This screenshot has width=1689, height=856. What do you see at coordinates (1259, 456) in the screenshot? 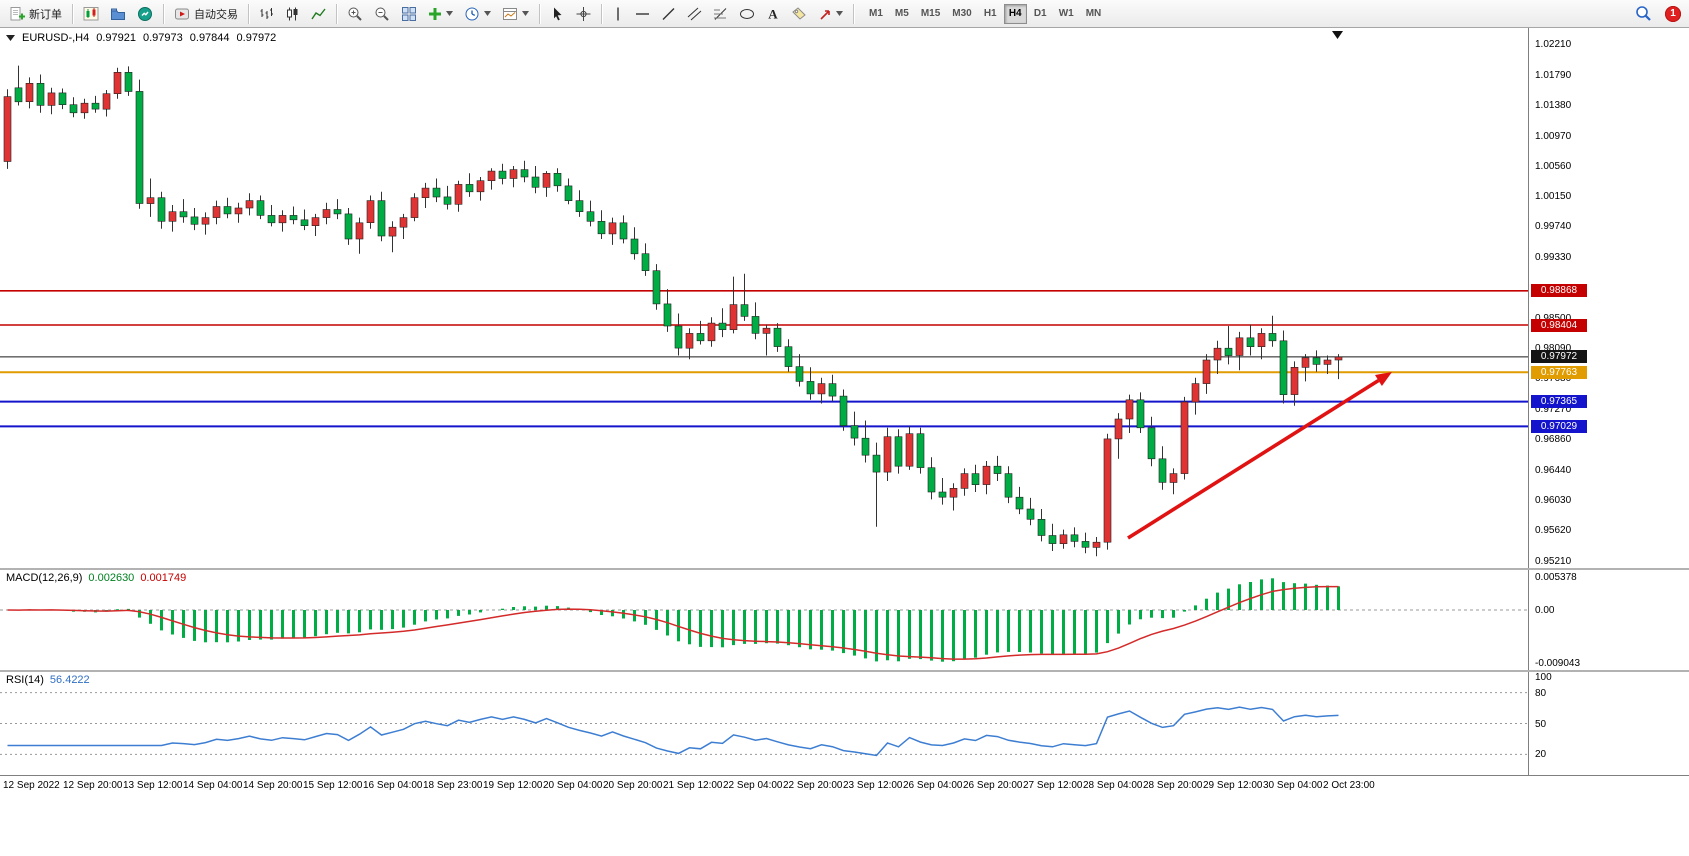
I see `trend-arrow-annotation` at bounding box center [1259, 456].